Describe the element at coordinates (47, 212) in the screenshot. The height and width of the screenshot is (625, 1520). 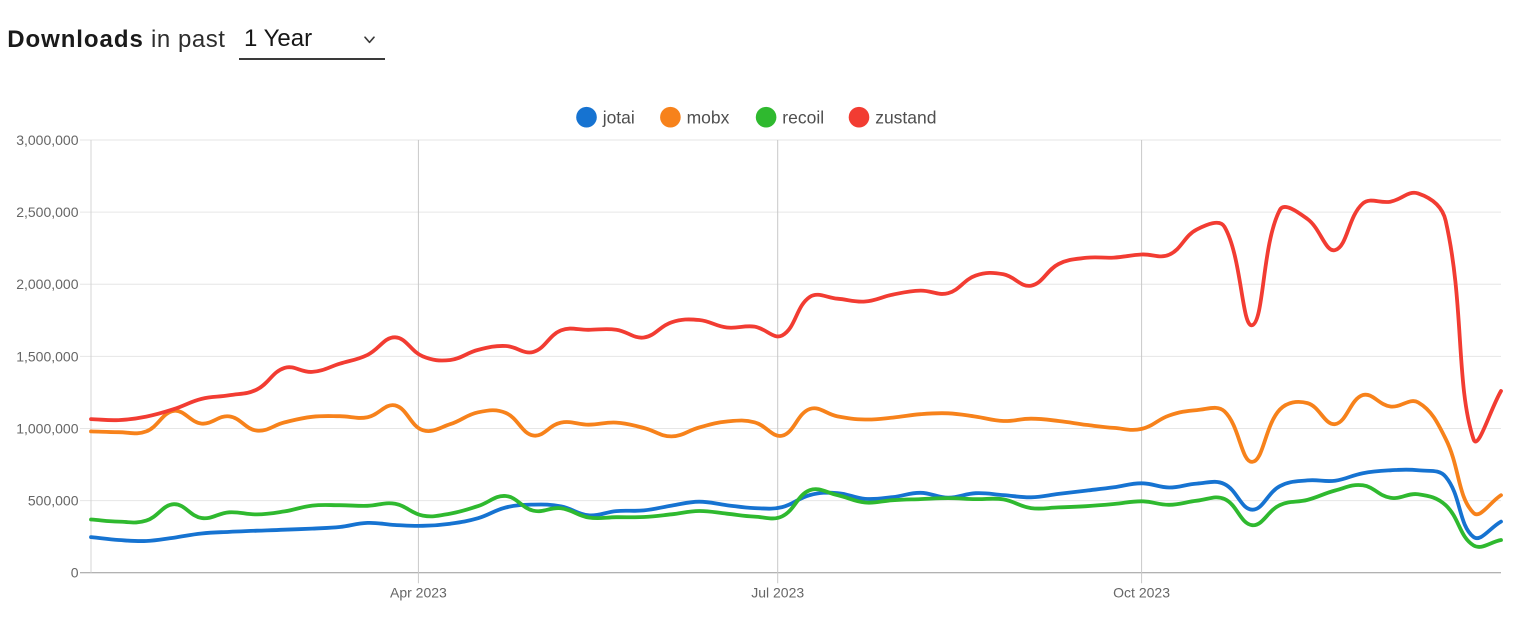
I see `svg-text: 2,500,000` at that location.